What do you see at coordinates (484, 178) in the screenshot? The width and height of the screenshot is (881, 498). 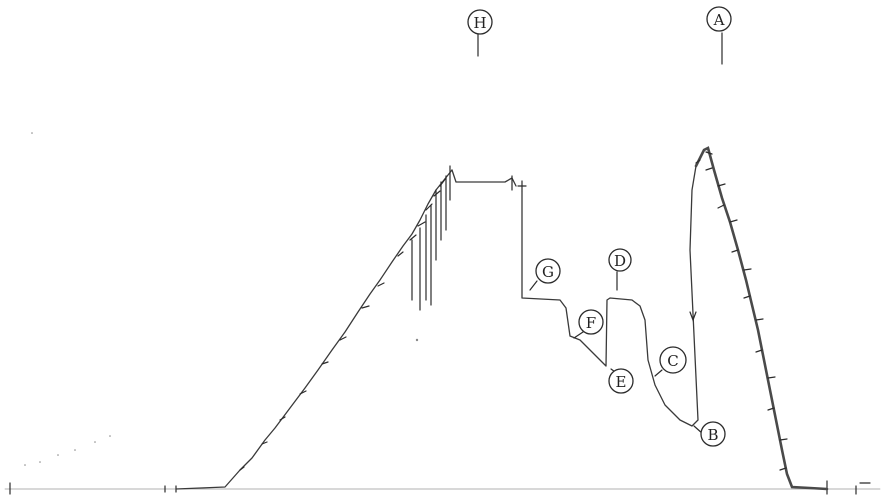 I see `plateau-trace` at bounding box center [484, 178].